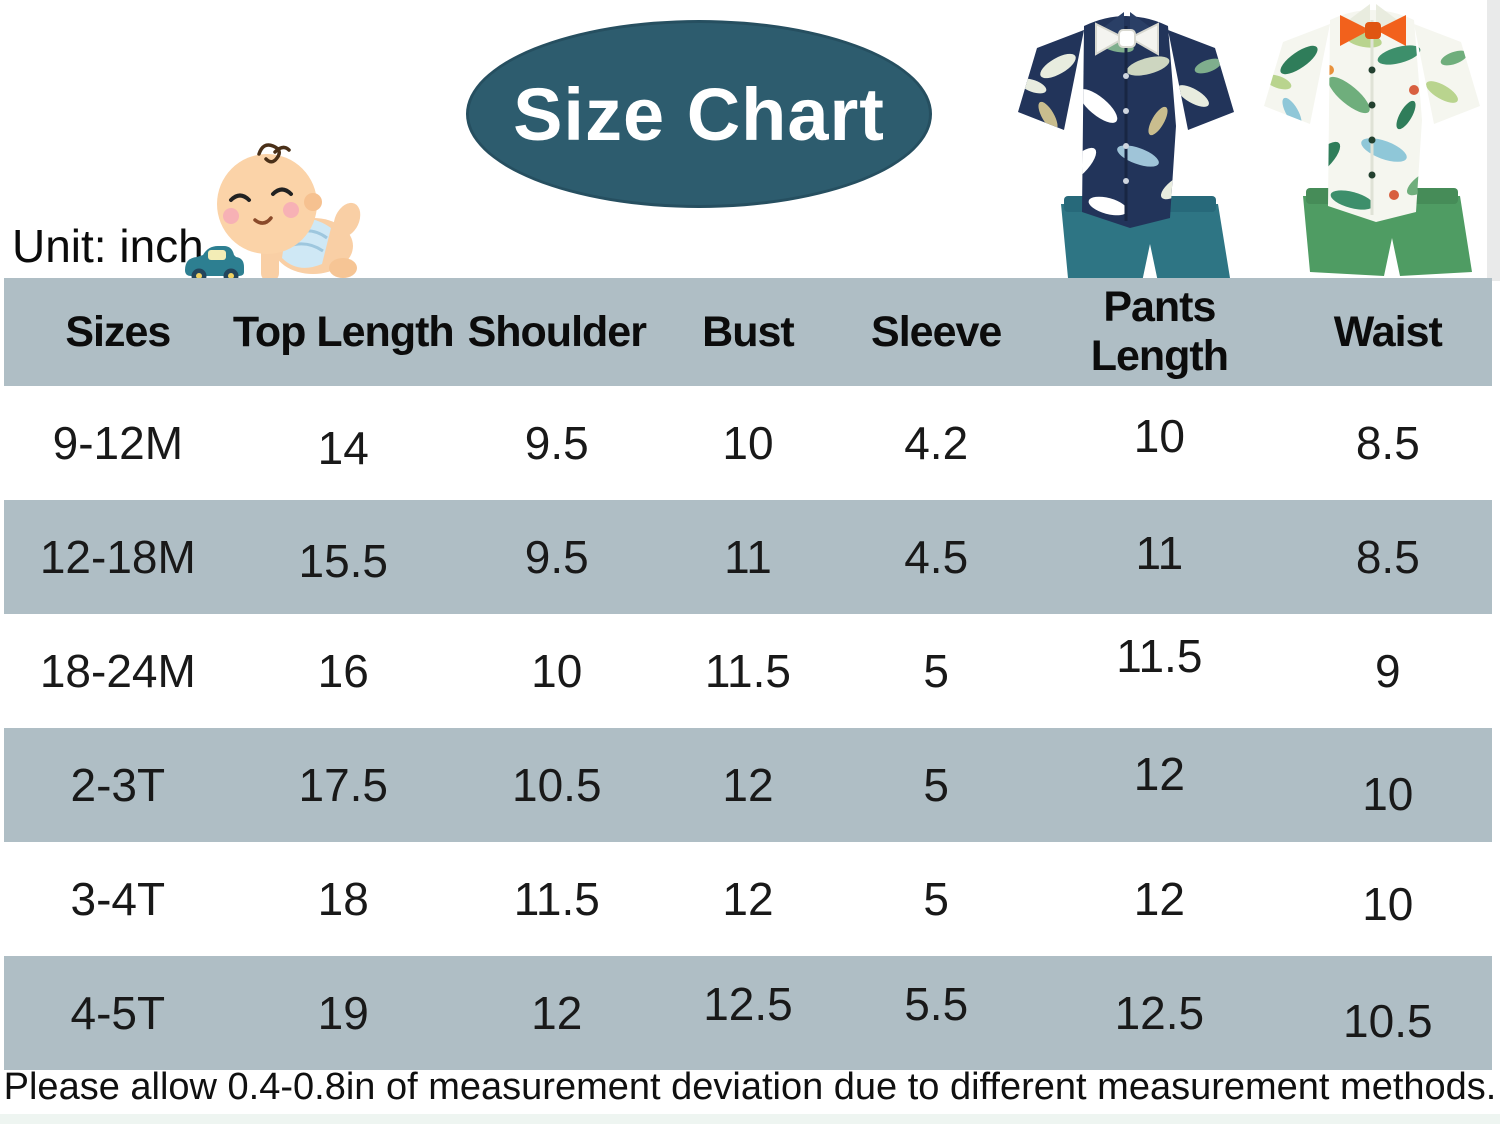 This screenshot has height=1124, width=1500. What do you see at coordinates (343, 785) in the screenshot?
I see `measurement-cell: 17.5` at bounding box center [343, 785].